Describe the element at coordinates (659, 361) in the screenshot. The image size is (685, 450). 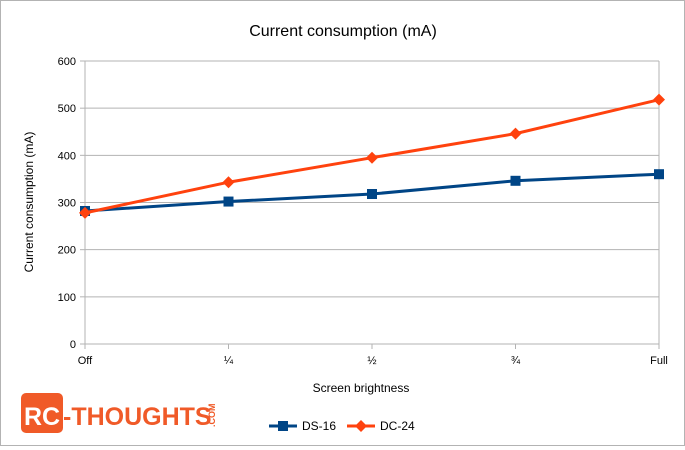
I see `x-tick-label: Full` at that location.